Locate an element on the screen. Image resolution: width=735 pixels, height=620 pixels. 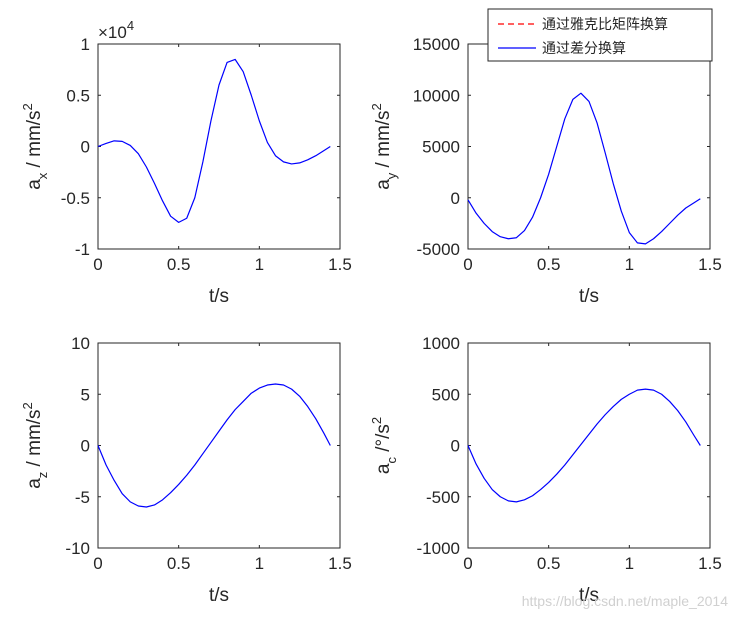
y-tick-label: 500 is located at coordinates (446, 394).